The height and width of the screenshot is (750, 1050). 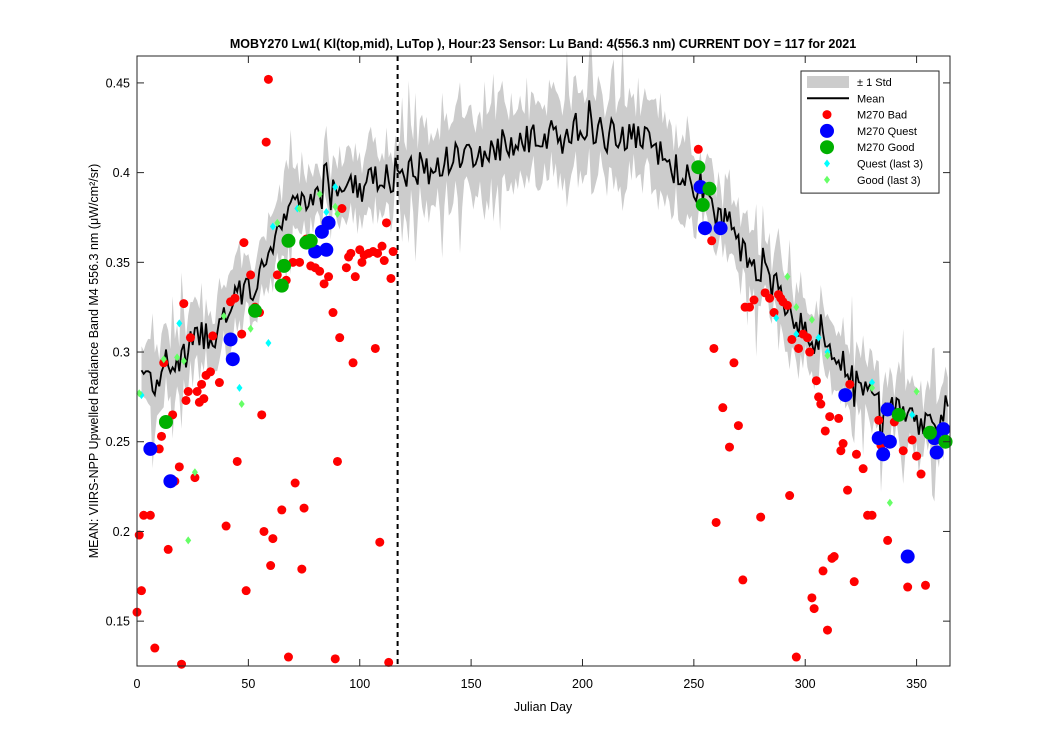 What do you see at coordinates (827, 115) in the screenshot?
I see `legend-bad-marker` at bounding box center [827, 115].